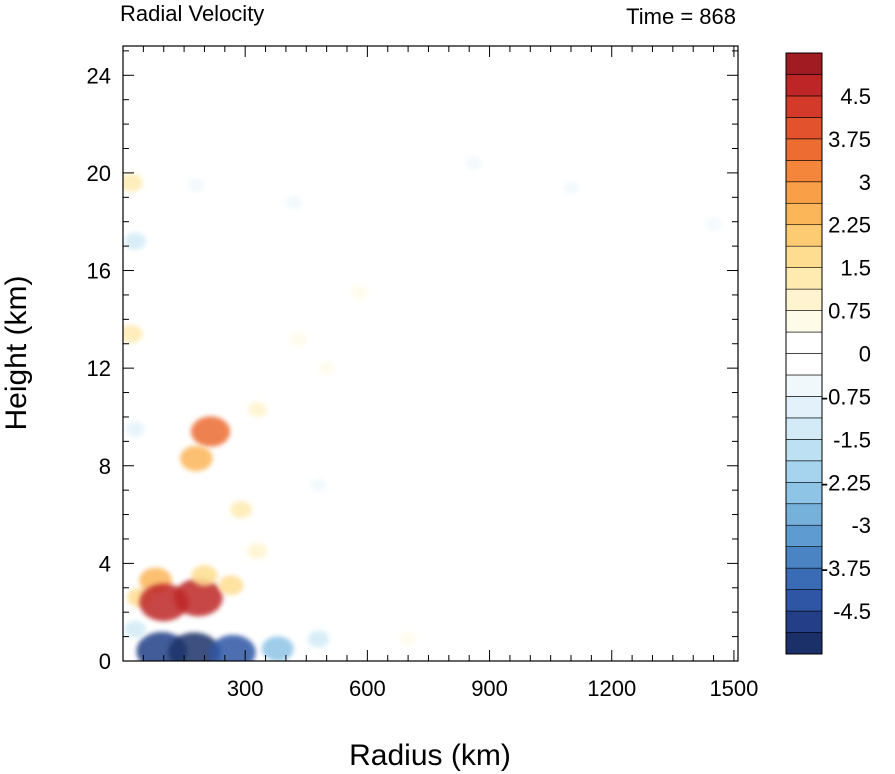  I want to click on colorbar-tick-label: -3.75, so click(846, 568).